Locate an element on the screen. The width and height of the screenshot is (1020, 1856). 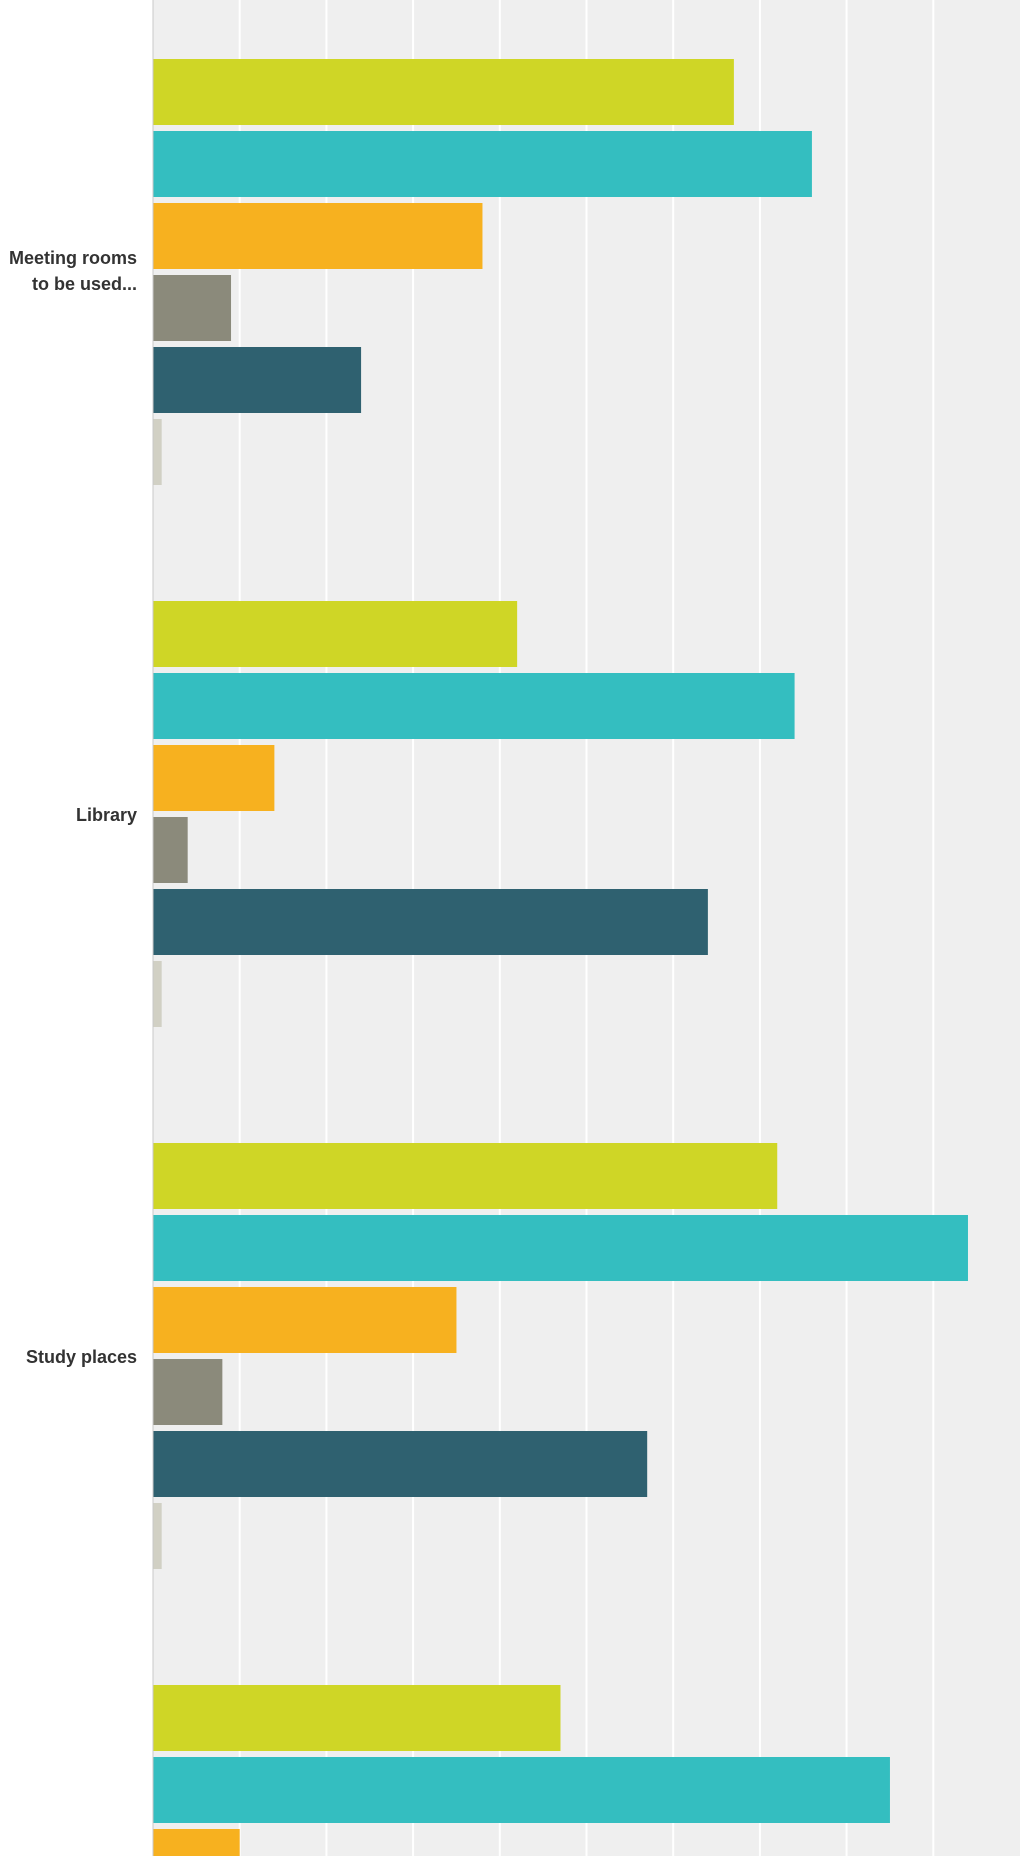
category-label-line: Meeting rooms is located at coordinates (72, 258).